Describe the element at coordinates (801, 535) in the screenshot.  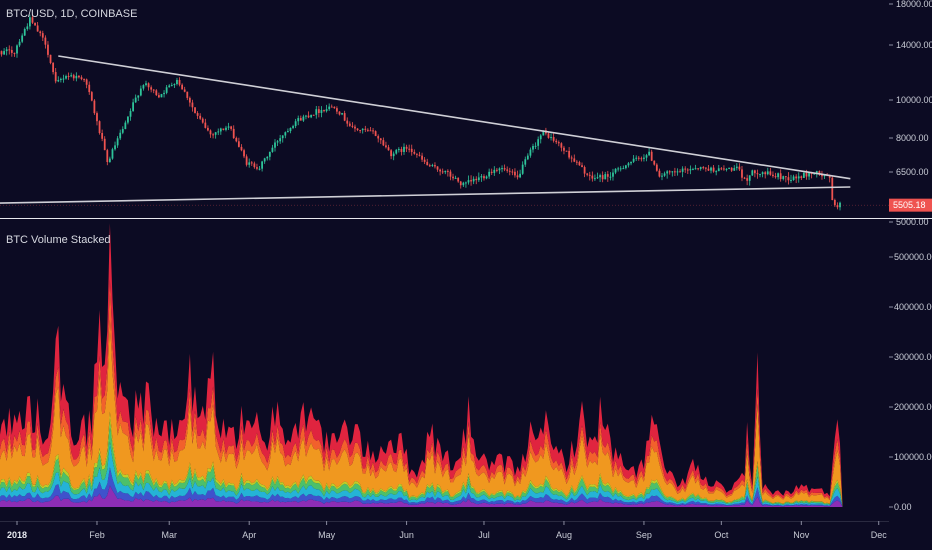
I see `time-axis-label: Nov` at that location.